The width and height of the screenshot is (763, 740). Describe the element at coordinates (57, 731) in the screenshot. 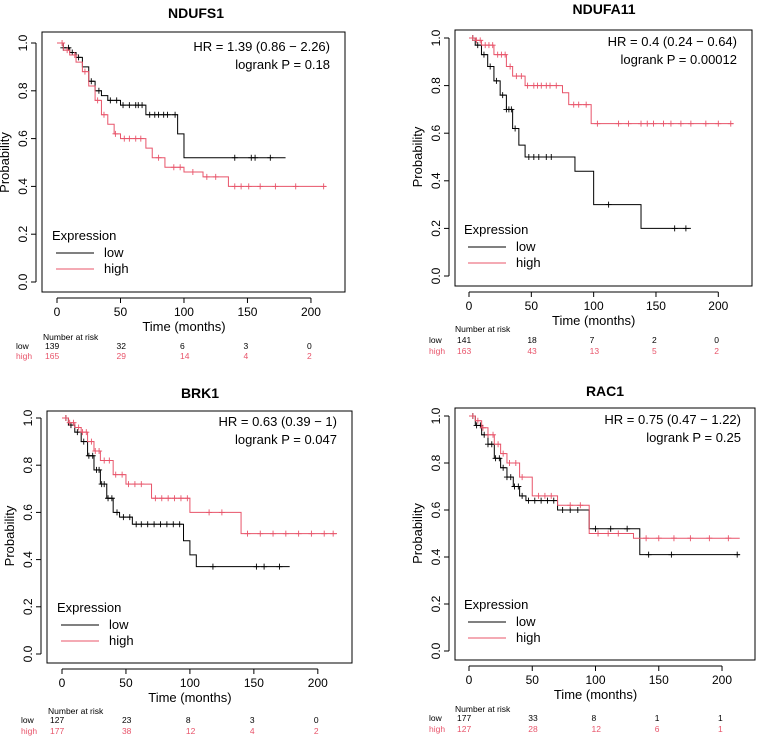

I see `risk-count-high: 177` at that location.